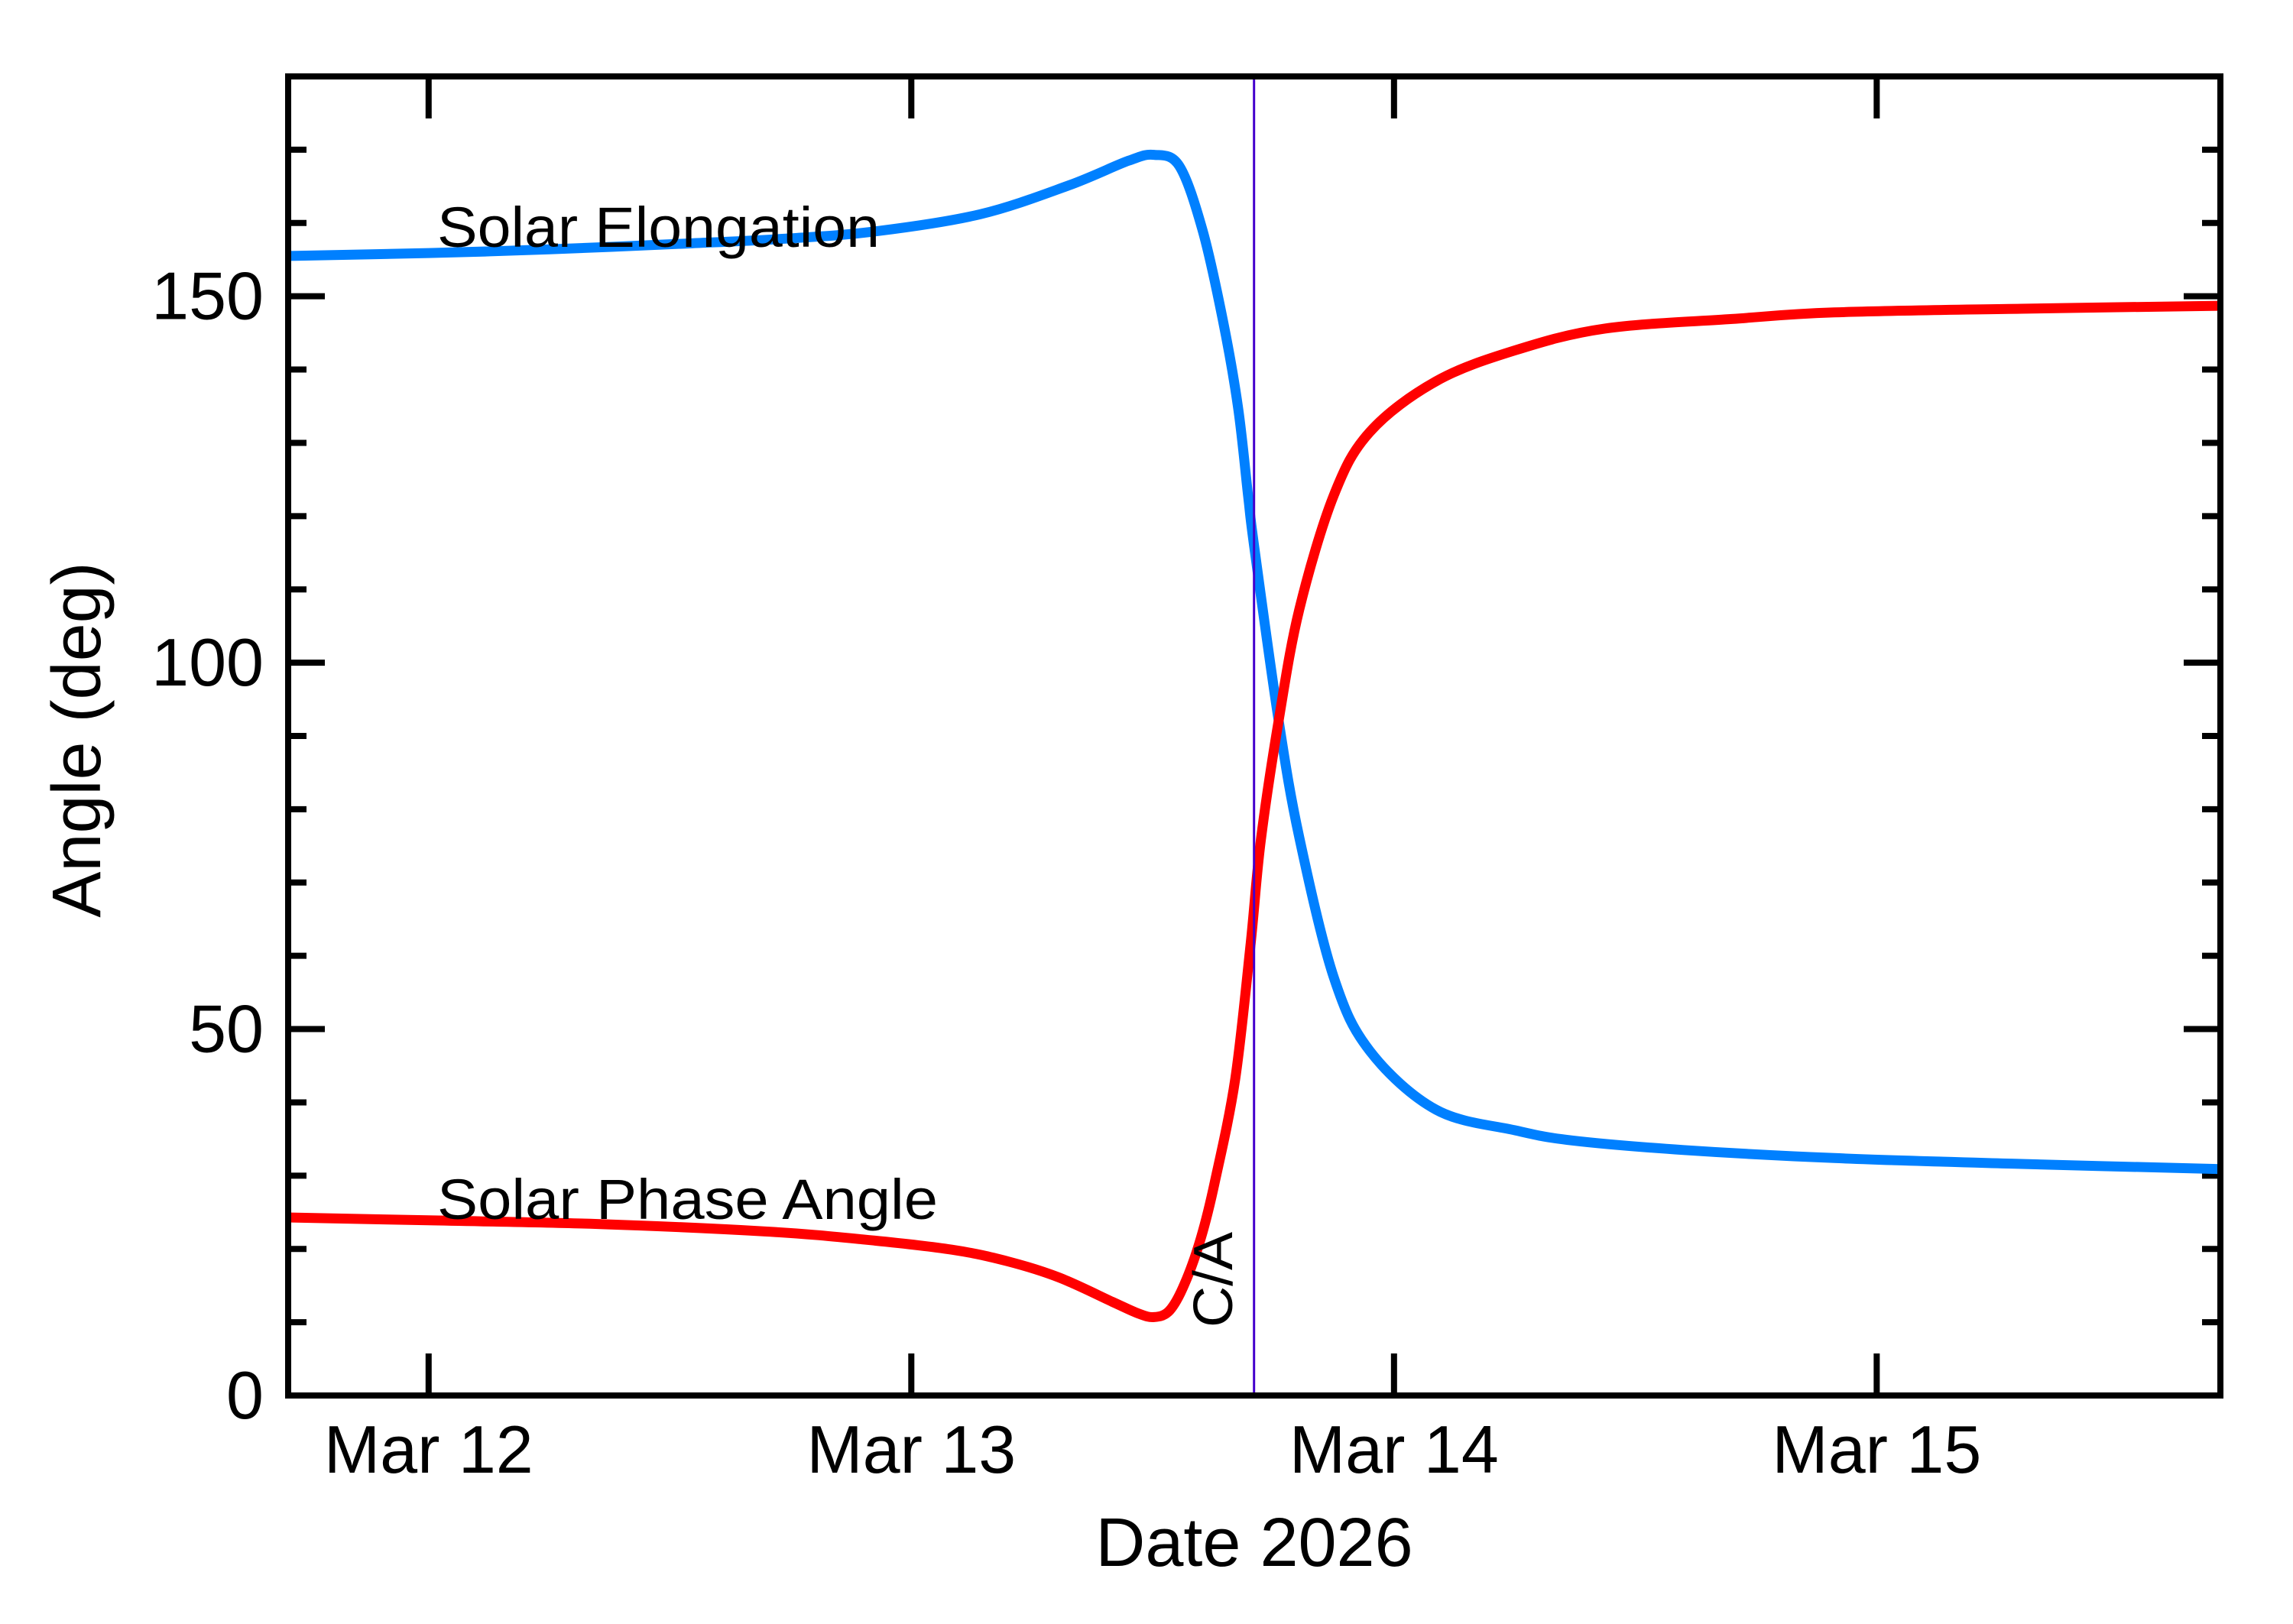  What do you see at coordinates (245, 1395) in the screenshot?
I see `y-tick-label: 0` at bounding box center [245, 1395].